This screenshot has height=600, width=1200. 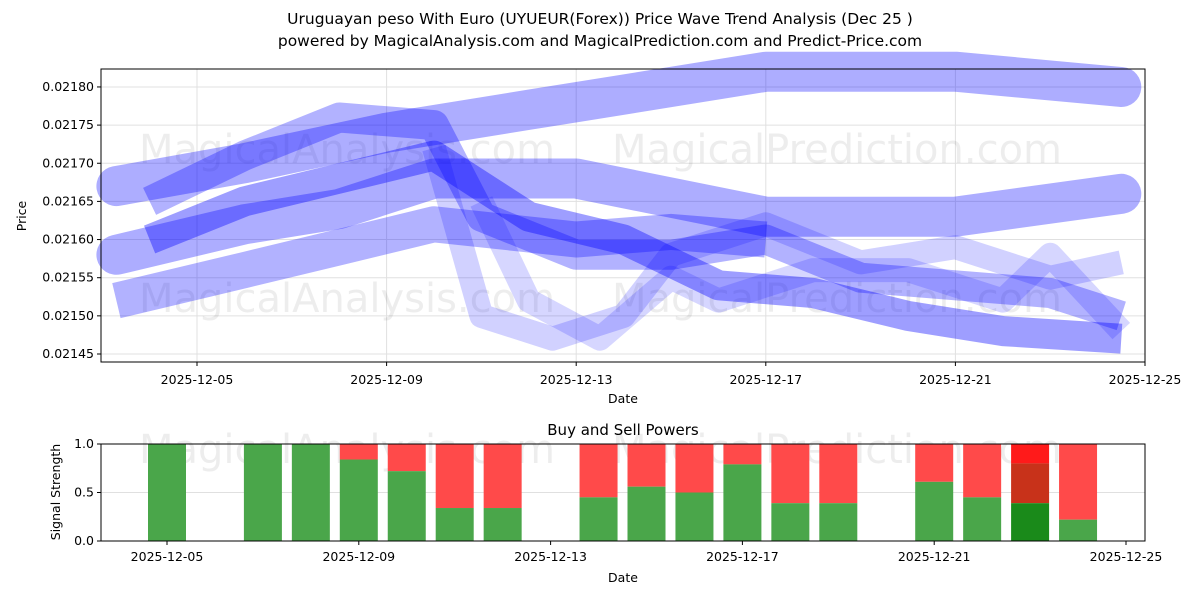 What do you see at coordinates (68, 239) in the screenshot?
I see `y-tick-label: 0.02160` at bounding box center [68, 239].